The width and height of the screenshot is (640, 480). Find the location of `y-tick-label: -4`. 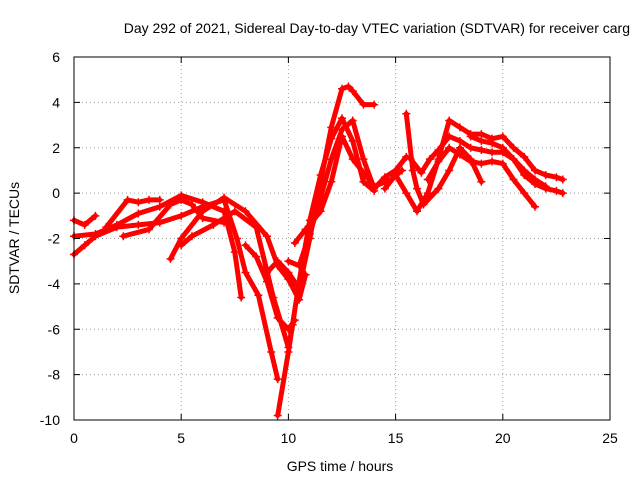

y-tick-label: -4 is located at coordinates (54, 284).